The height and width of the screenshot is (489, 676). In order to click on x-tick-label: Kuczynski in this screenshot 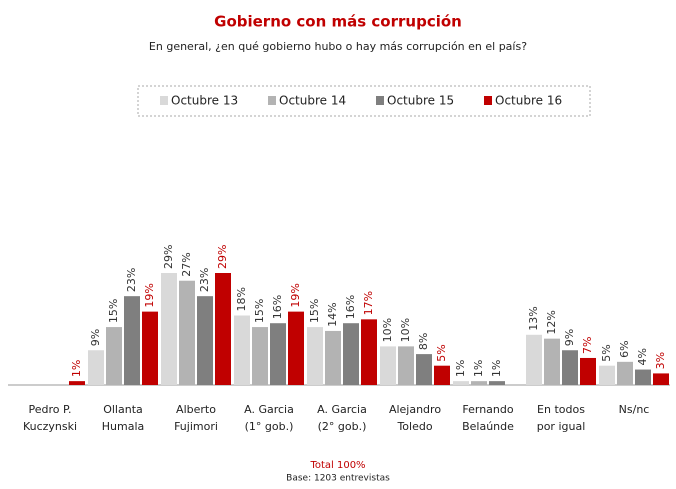, I will do `click(50, 426)`.